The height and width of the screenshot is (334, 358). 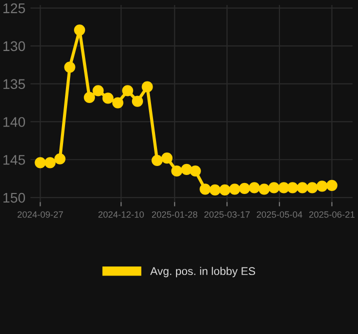 I want to click on legend-label: Avg. pos. in lobby ES, so click(x=203, y=272).